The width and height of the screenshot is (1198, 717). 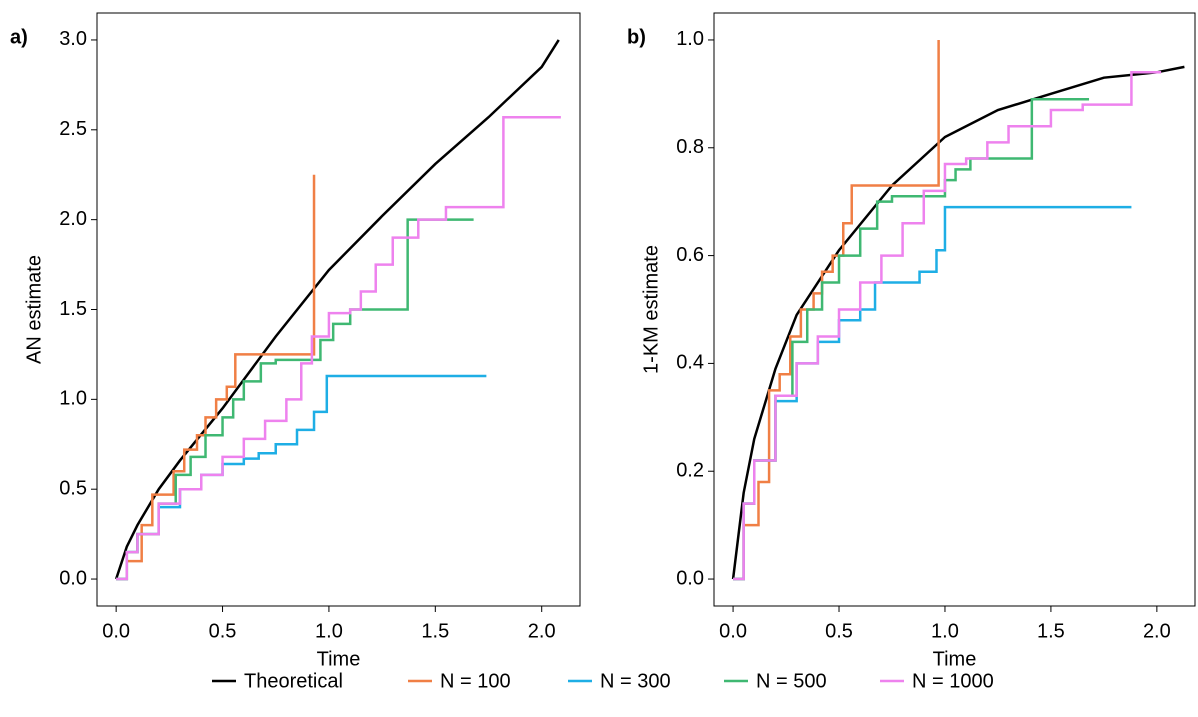 I want to click on y-tick-label: 0.6, so click(x=690, y=255).